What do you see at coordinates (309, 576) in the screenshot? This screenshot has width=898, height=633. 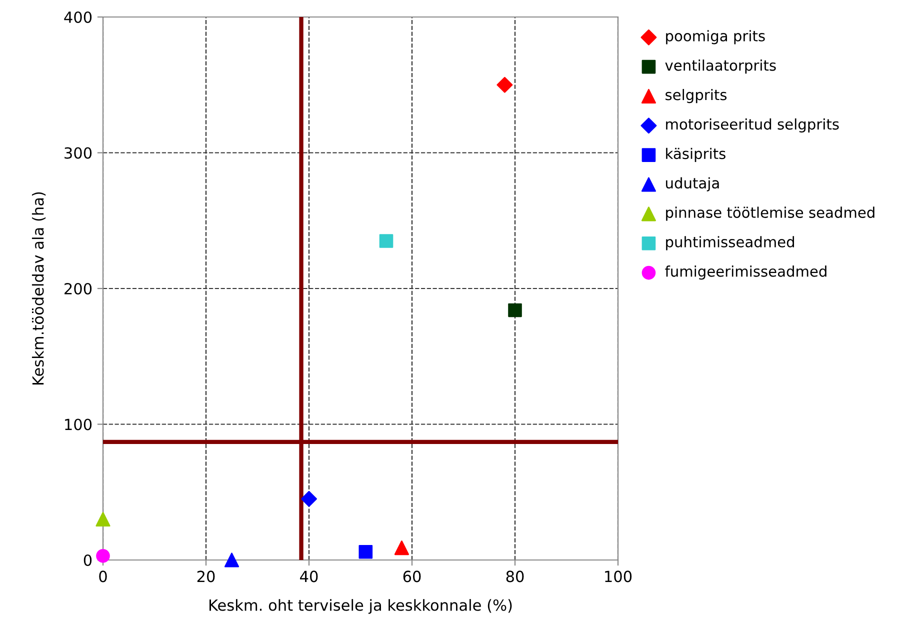 I see `x-tick-label: 40` at bounding box center [309, 576].